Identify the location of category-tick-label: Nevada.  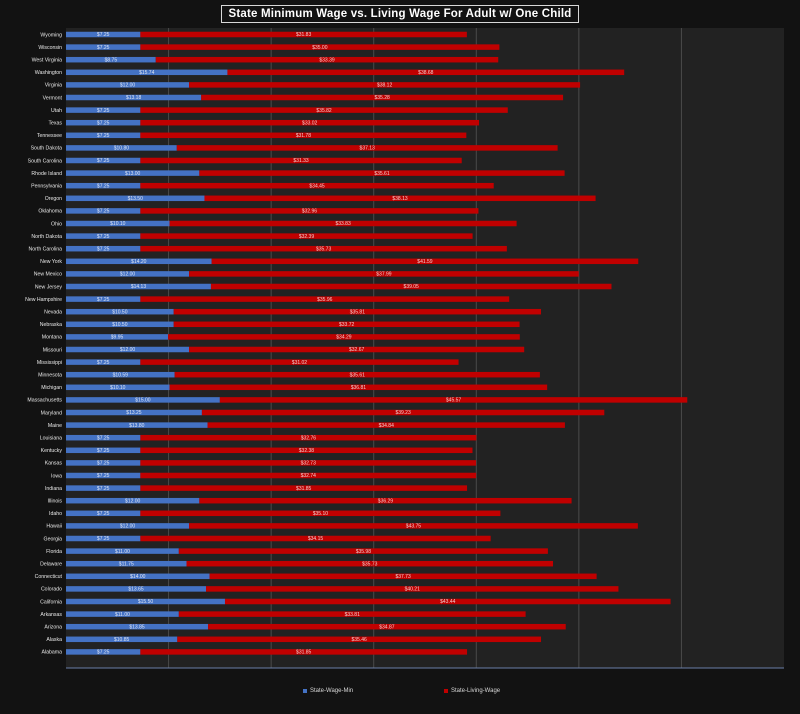
(53, 313).